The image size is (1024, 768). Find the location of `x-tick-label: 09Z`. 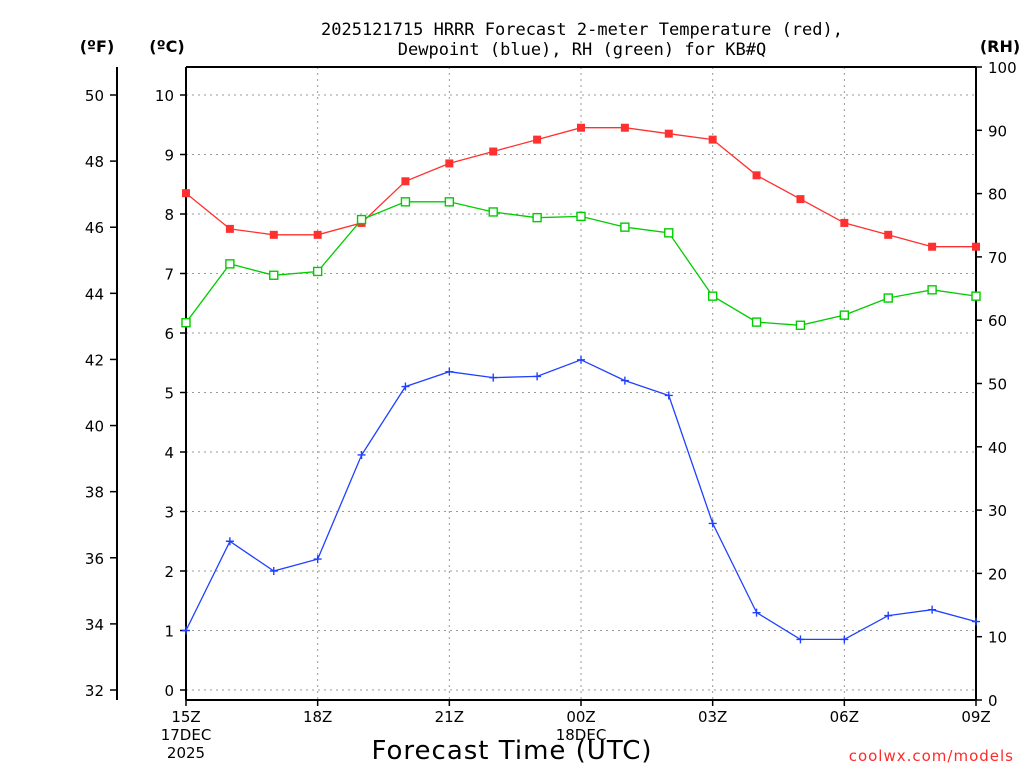

x-tick-label: 09Z is located at coordinates (975, 717).